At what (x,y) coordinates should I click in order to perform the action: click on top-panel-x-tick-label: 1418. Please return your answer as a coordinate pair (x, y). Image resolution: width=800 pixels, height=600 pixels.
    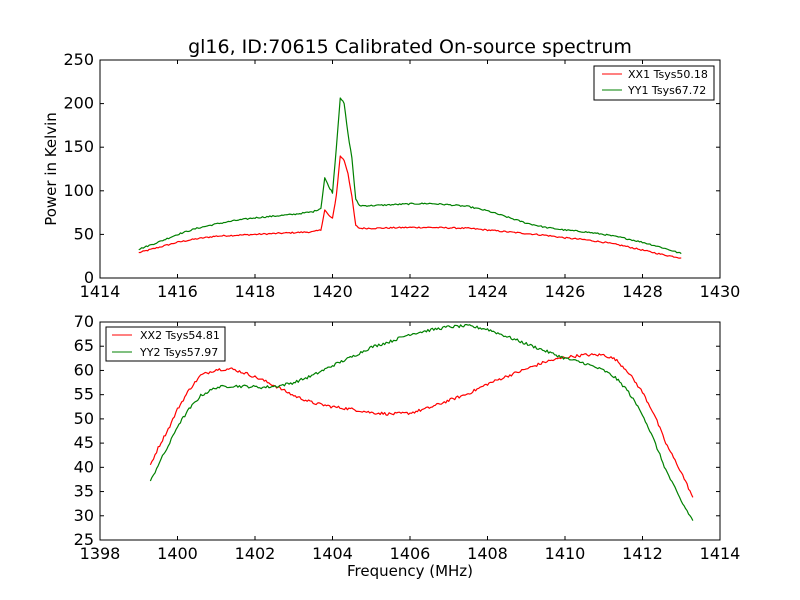
    Looking at the image, I should click on (255, 291).